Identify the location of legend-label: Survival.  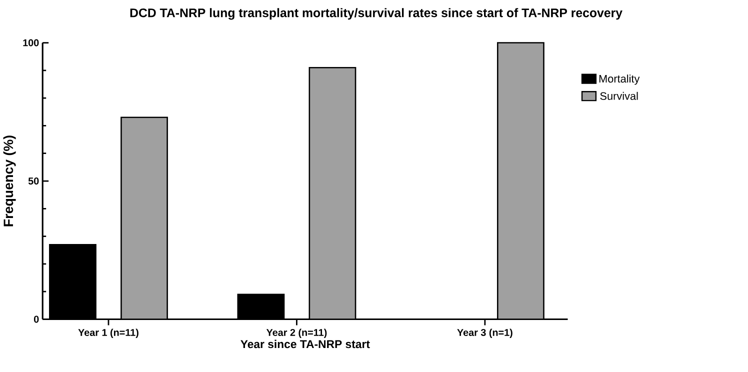
(619, 96).